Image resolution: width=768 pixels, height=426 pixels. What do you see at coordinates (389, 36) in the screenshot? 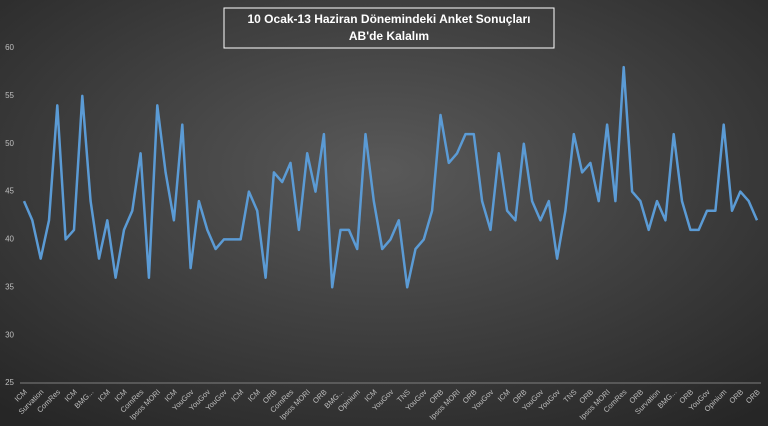
I see `chart-subtitle: AB'de Kalalım` at bounding box center [389, 36].